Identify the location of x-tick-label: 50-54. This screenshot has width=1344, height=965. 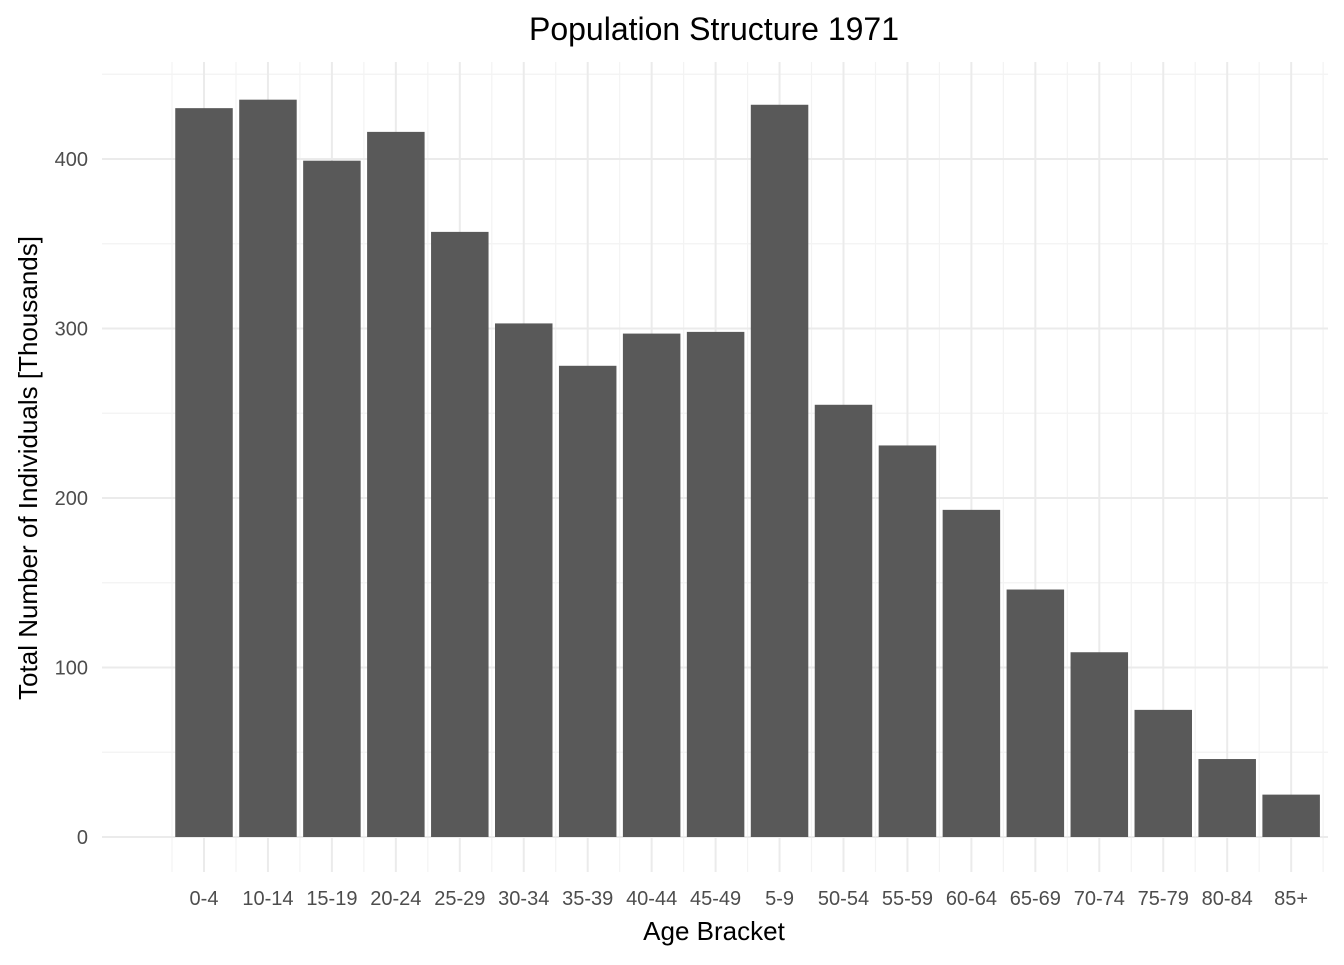
(843, 899).